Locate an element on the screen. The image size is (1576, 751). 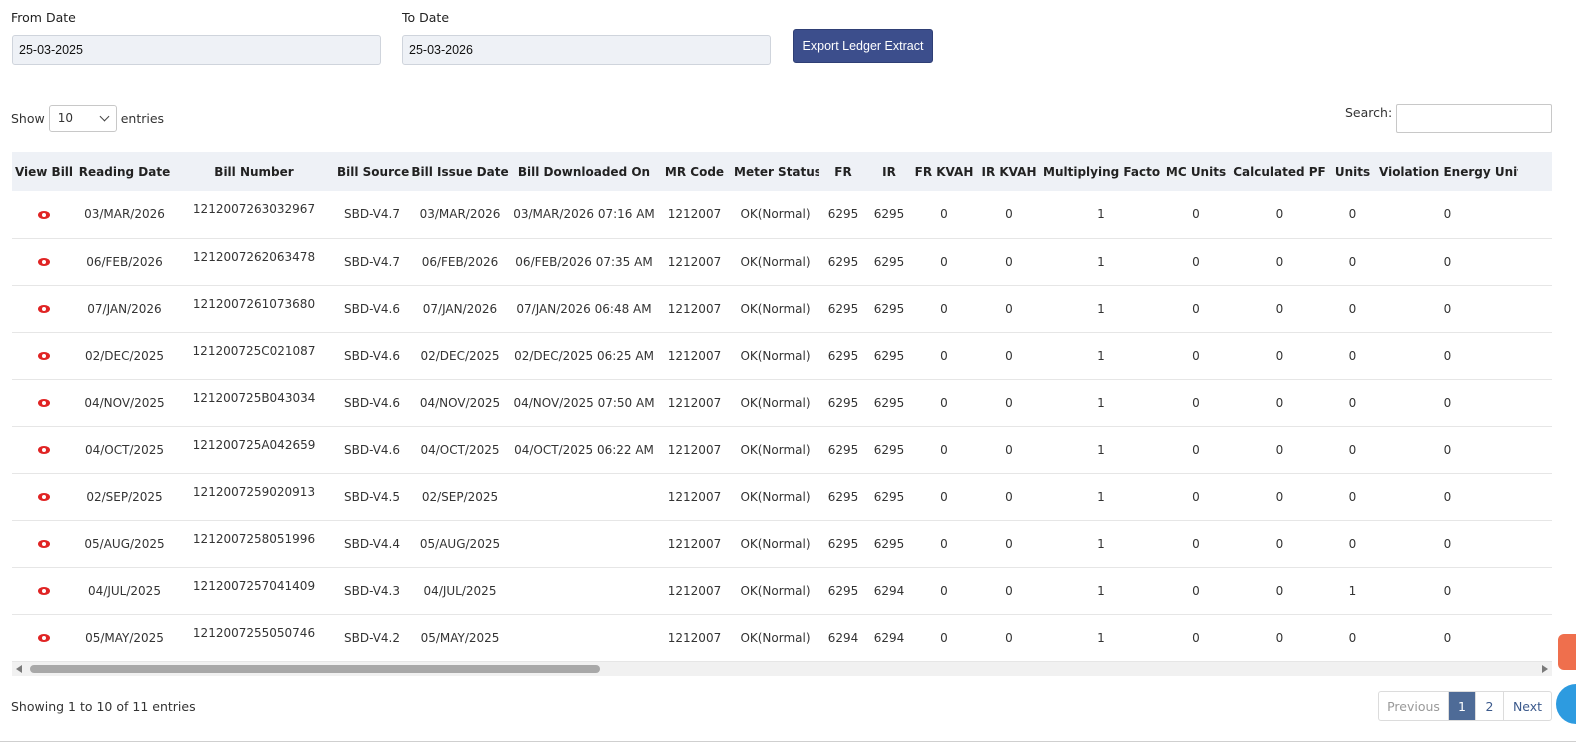
bottom-divider is located at coordinates (788, 741).